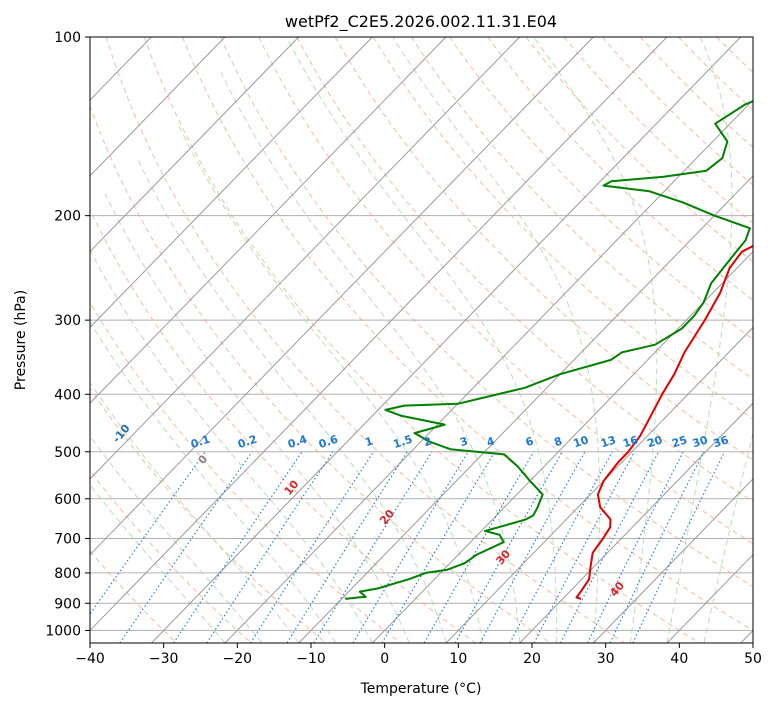 The height and width of the screenshot is (708, 775). I want to click on x-tick-label: 30, so click(606, 659).